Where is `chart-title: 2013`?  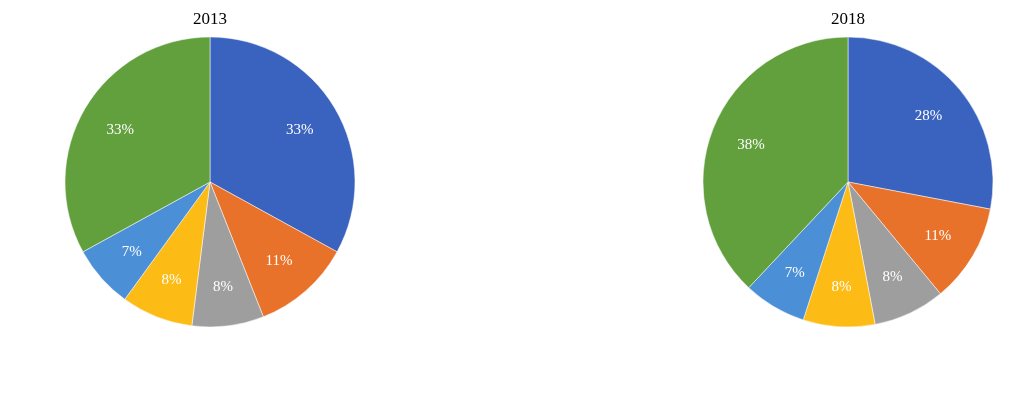 chart-title: 2013 is located at coordinates (210, 18).